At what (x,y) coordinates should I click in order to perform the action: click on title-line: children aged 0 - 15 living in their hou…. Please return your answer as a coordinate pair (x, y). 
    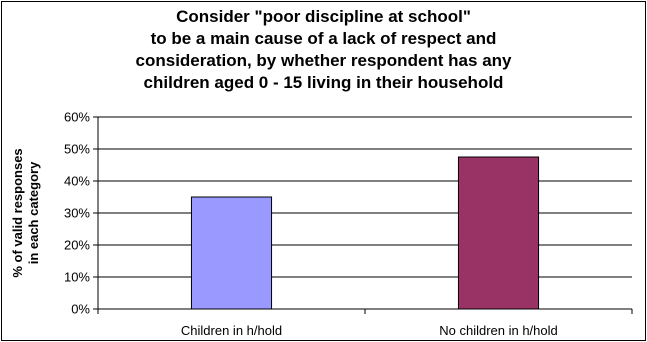
    Looking at the image, I should click on (323, 82).